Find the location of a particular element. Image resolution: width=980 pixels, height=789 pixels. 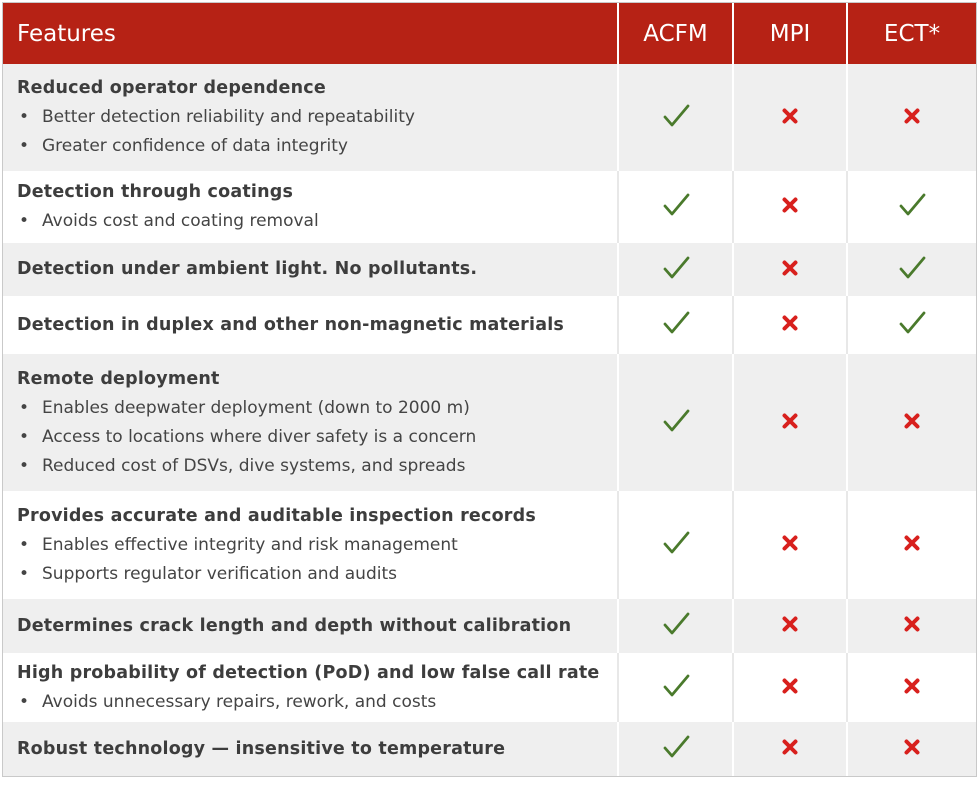

header-mpi: MPI is located at coordinates (791, 33).